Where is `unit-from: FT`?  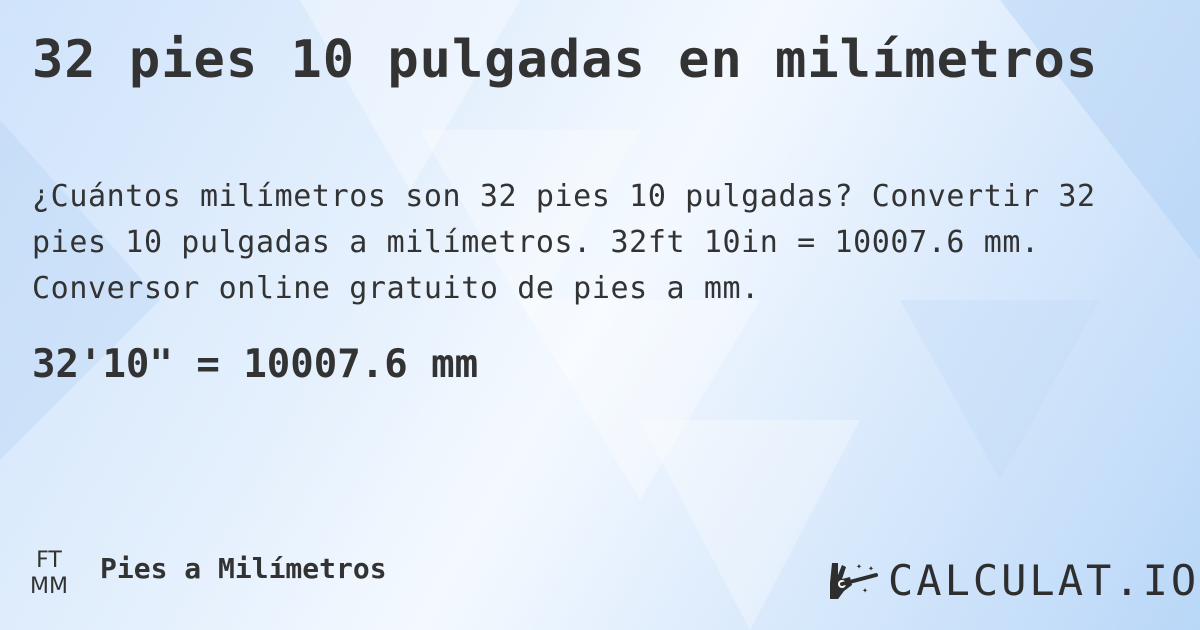
unit-from: FT is located at coordinates (49, 560).